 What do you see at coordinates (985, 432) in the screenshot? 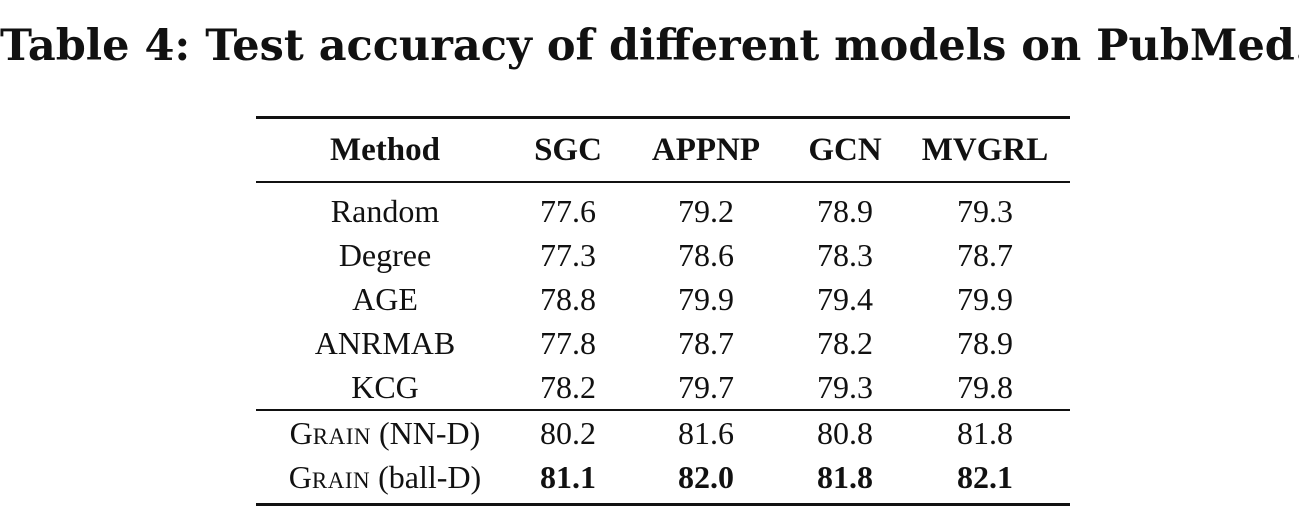
I see `value-cell: 81.8` at bounding box center [985, 432].